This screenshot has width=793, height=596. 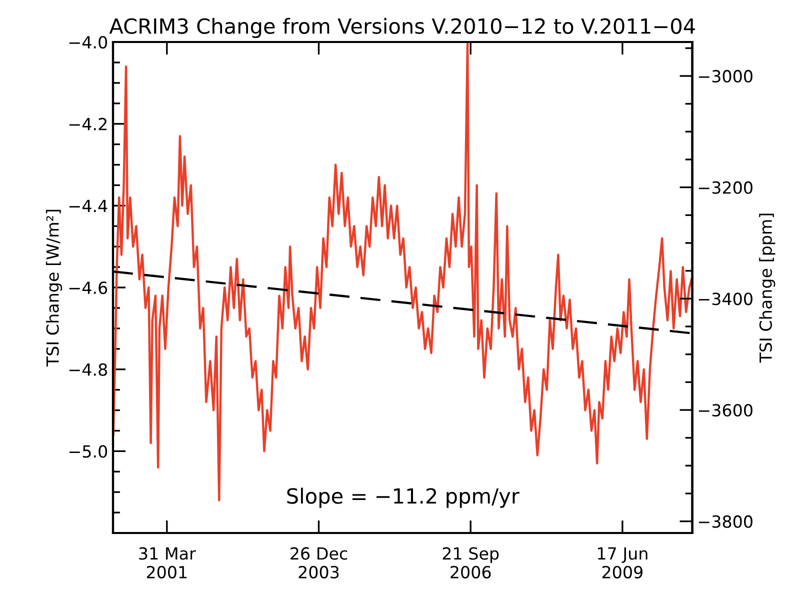 What do you see at coordinates (725, 187) in the screenshot?
I see `y2-tick-label: −3200` at bounding box center [725, 187].